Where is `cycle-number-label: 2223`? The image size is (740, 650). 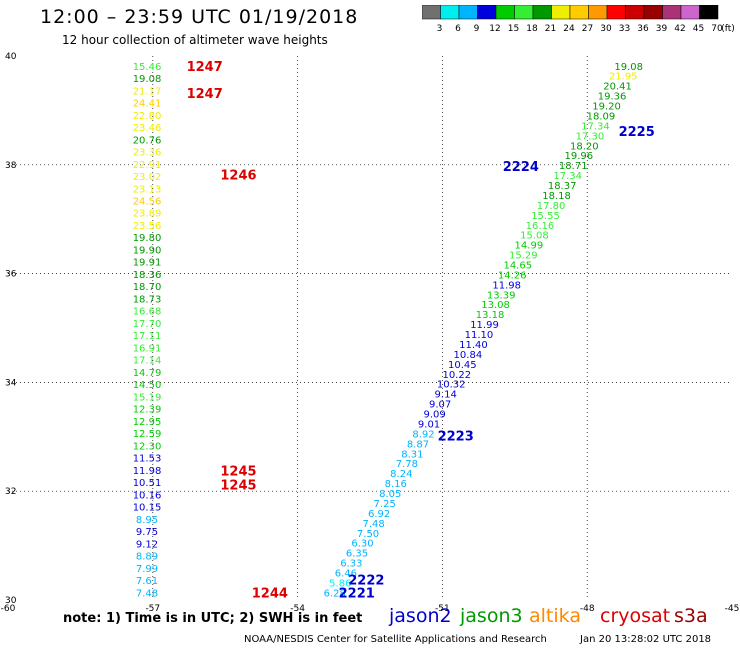
cycle-number-label: 2223 is located at coordinates (456, 437).